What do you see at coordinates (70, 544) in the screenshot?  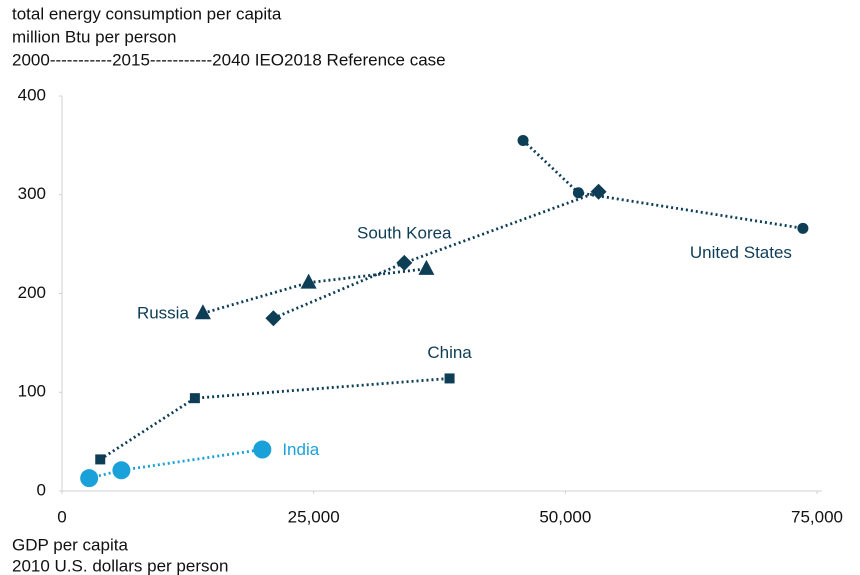 I see `x-axis-label: GDP per capita` at bounding box center [70, 544].